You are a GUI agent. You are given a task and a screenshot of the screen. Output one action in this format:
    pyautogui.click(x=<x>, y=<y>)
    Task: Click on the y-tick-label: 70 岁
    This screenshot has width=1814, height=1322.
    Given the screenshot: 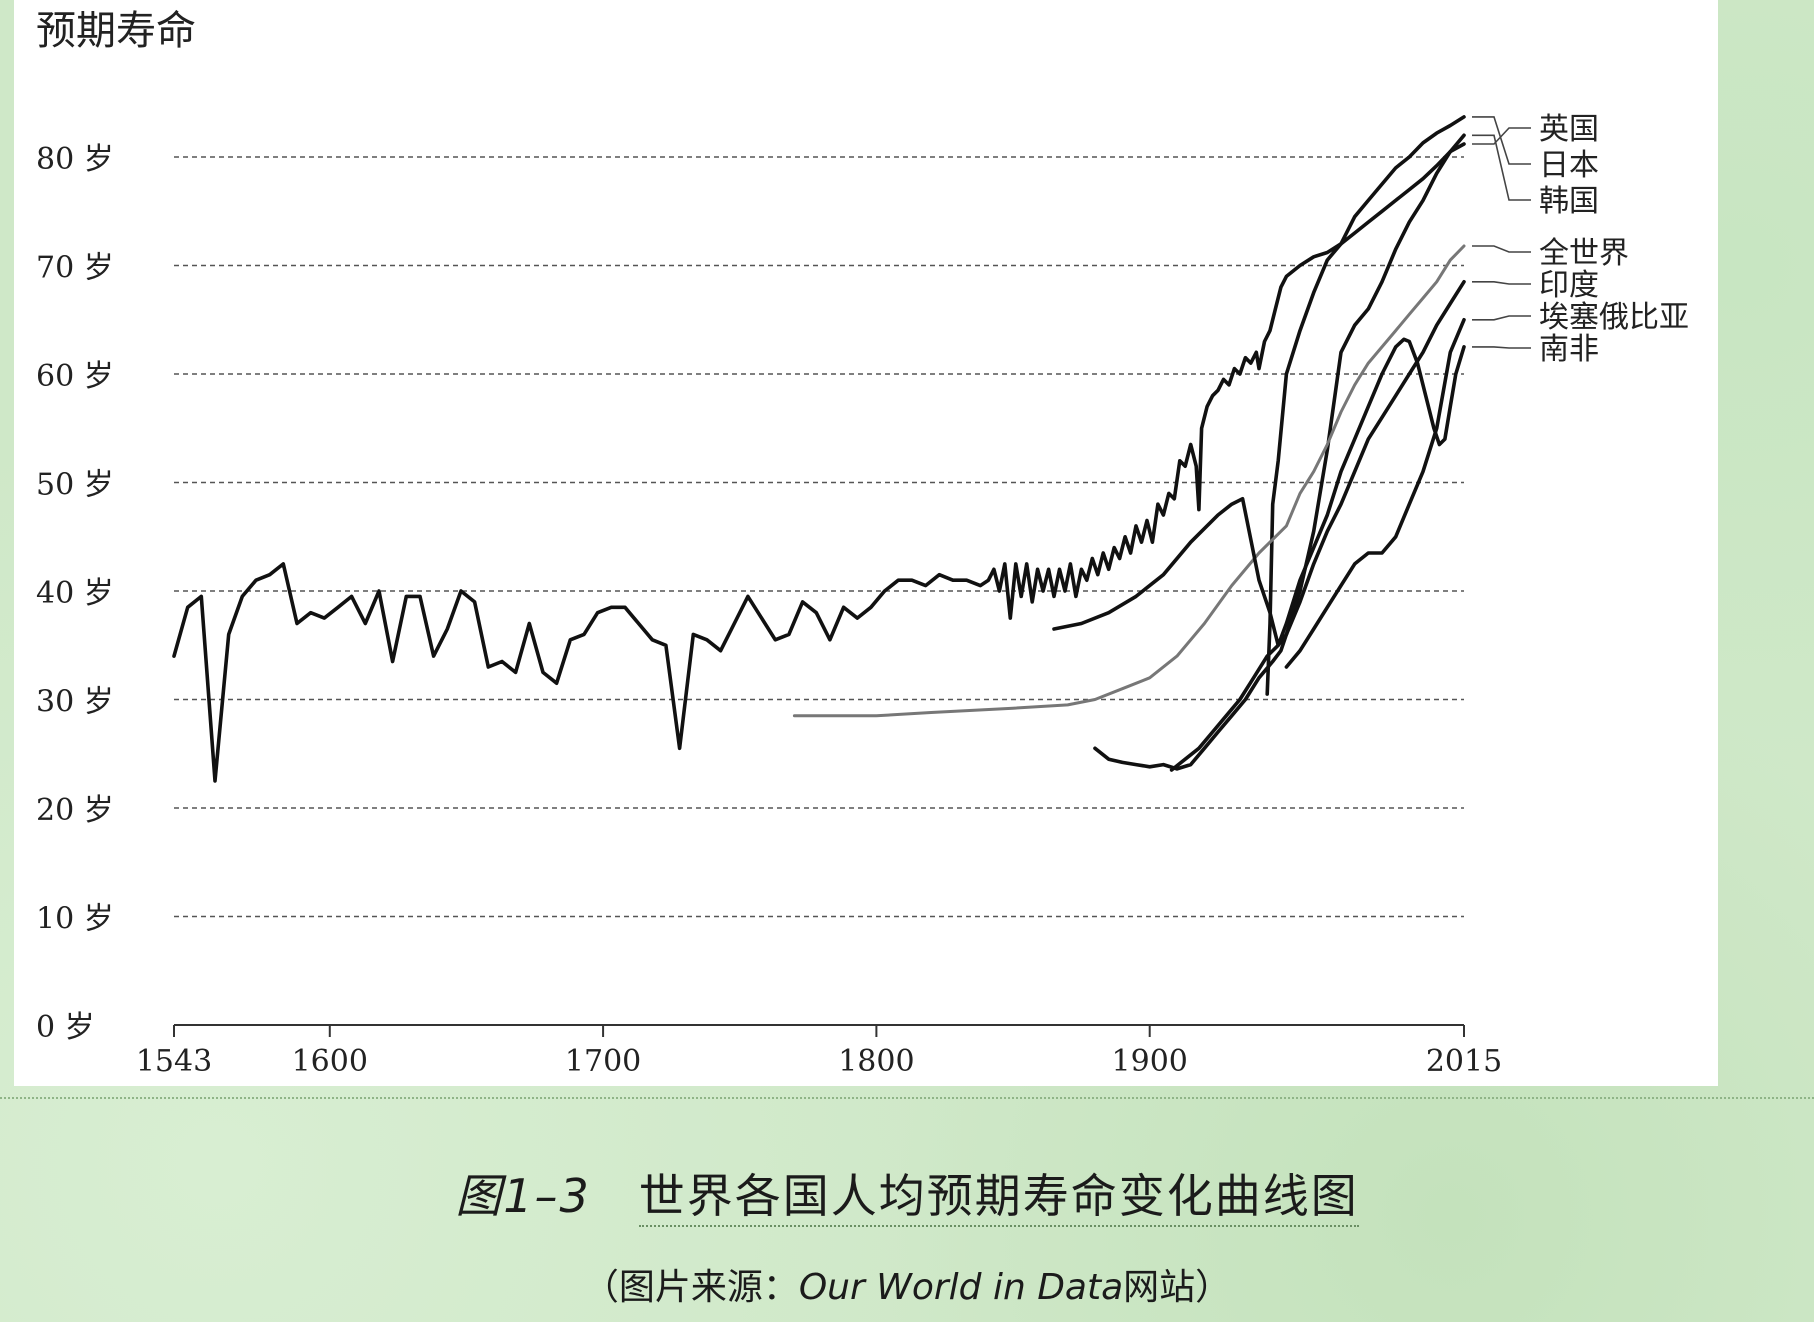 What is the action you would take?
    pyautogui.click(x=75, y=268)
    